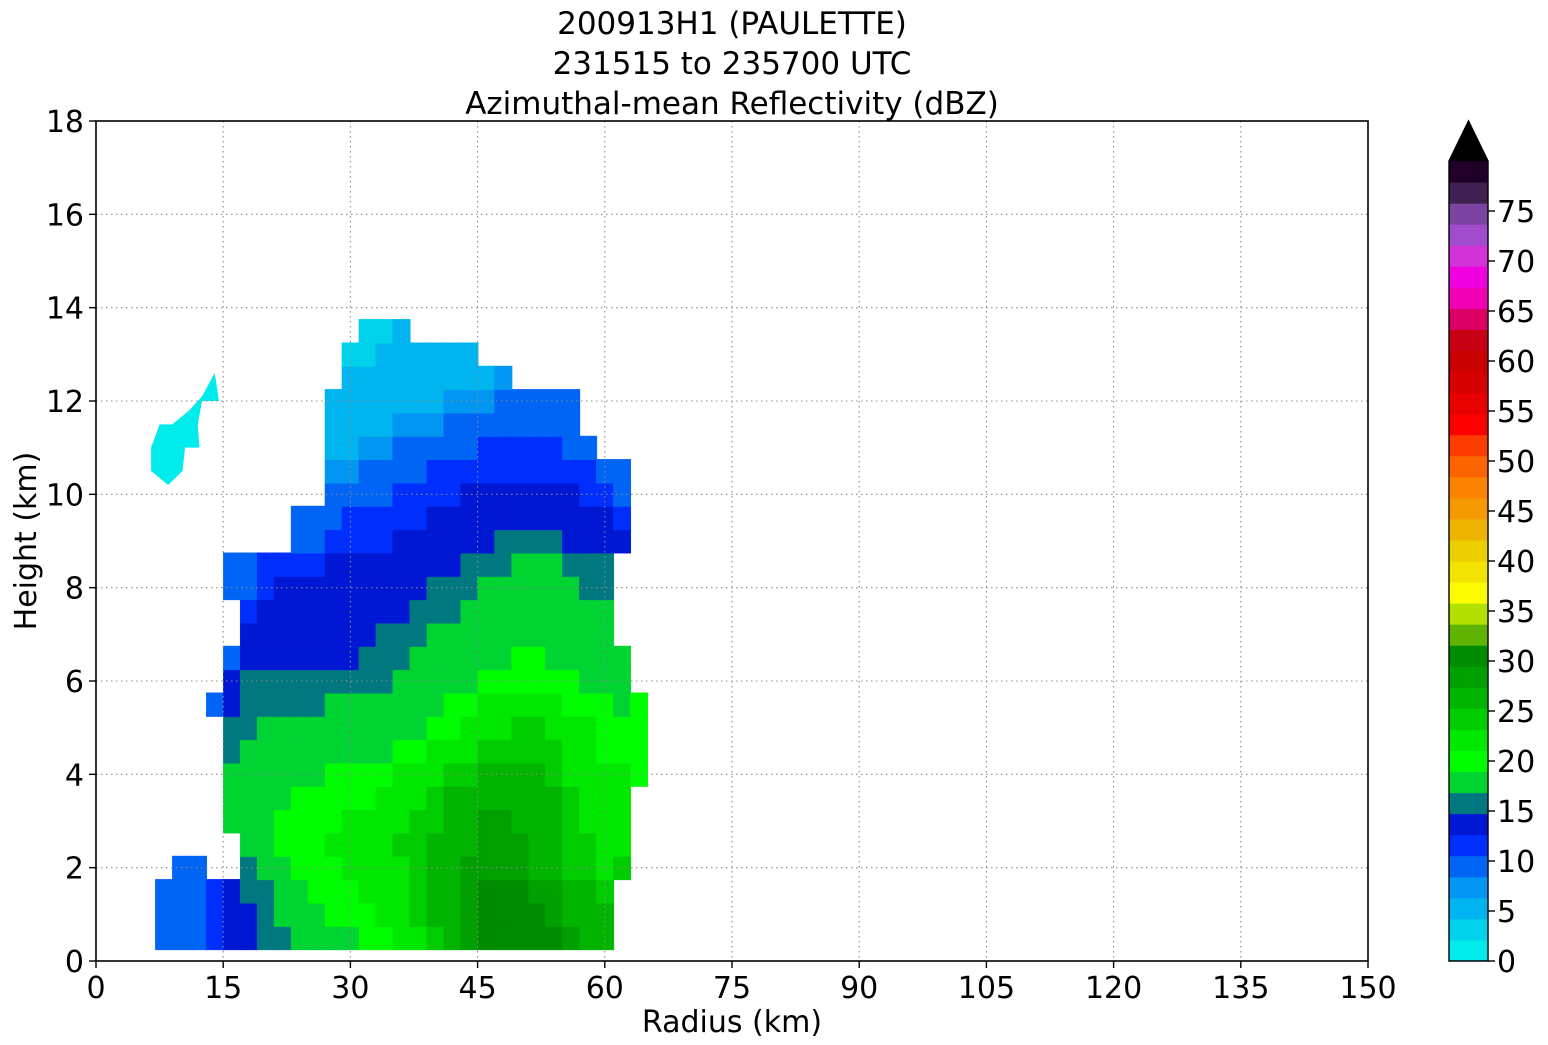 Image resolution: width=1548 pixels, height=1045 pixels. Describe the element at coordinates (1506, 912) in the screenshot. I see `colorbar-tick-label: 5` at that location.